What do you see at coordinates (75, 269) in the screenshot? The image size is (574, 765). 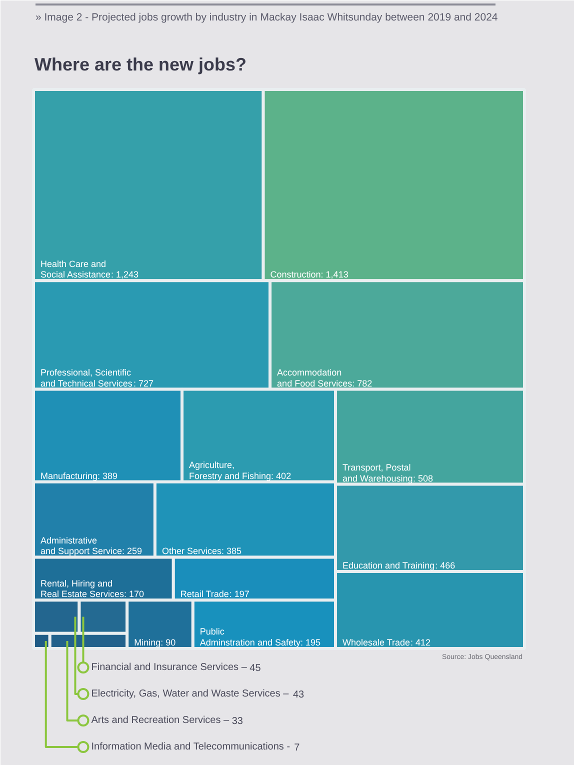 I see `category-label: Health Care and Social Assistance` at bounding box center [75, 269].